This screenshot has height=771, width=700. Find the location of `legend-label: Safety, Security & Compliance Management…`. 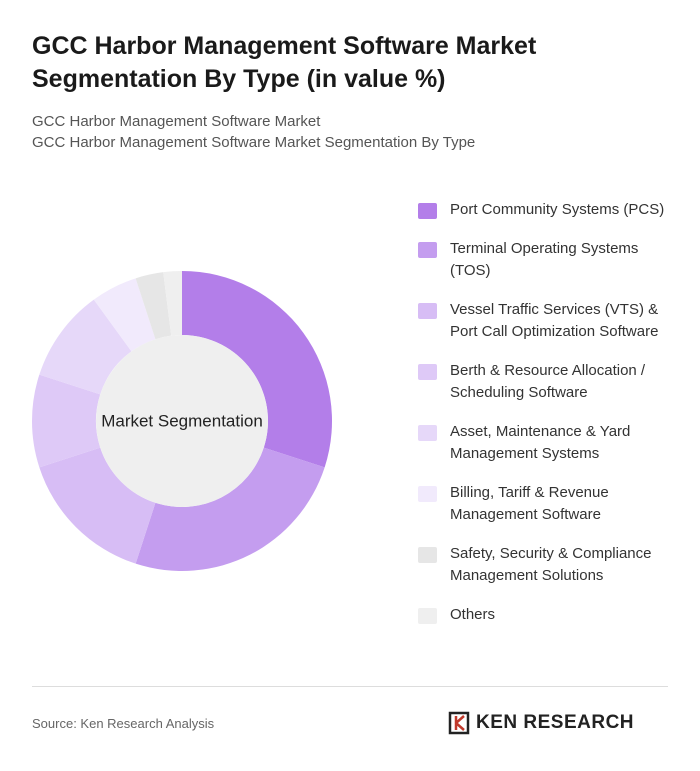

legend-label: Safety, Security & Compliance Management… is located at coordinates (551, 564).